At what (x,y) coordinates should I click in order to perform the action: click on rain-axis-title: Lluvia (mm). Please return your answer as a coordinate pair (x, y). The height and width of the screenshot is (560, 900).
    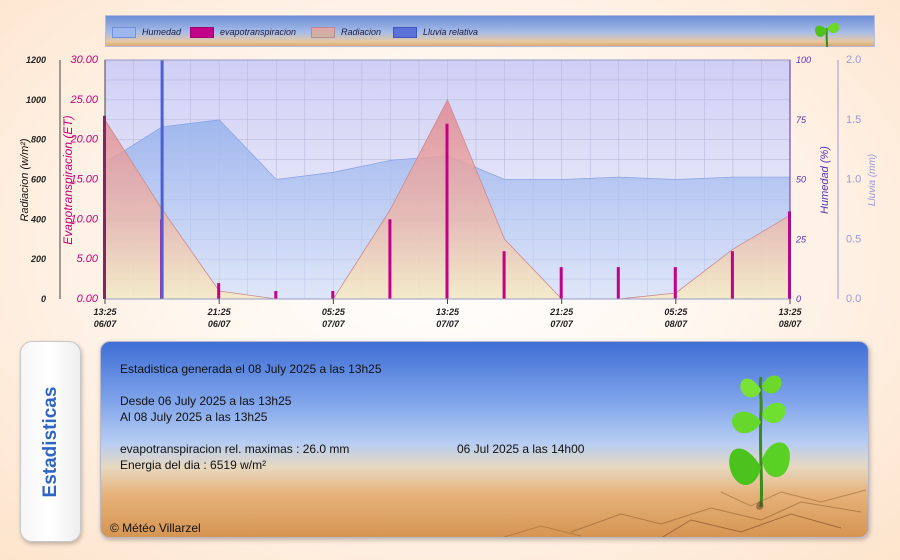
    Looking at the image, I should click on (872, 180).